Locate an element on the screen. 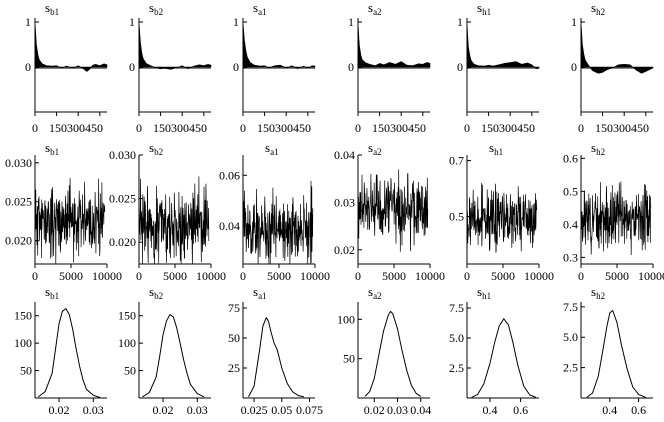 This screenshot has height=422, width=664. acf-area-h1 is located at coordinates (503, 45).